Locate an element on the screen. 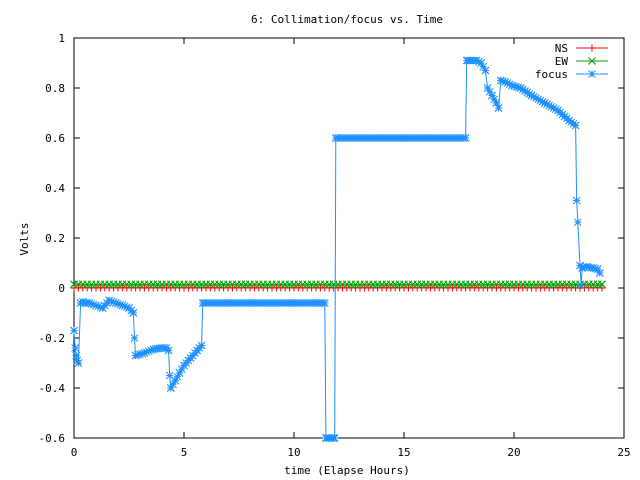 The width and height of the screenshot is (640, 480). y-tick-label: -0.2 is located at coordinates (52, 338).